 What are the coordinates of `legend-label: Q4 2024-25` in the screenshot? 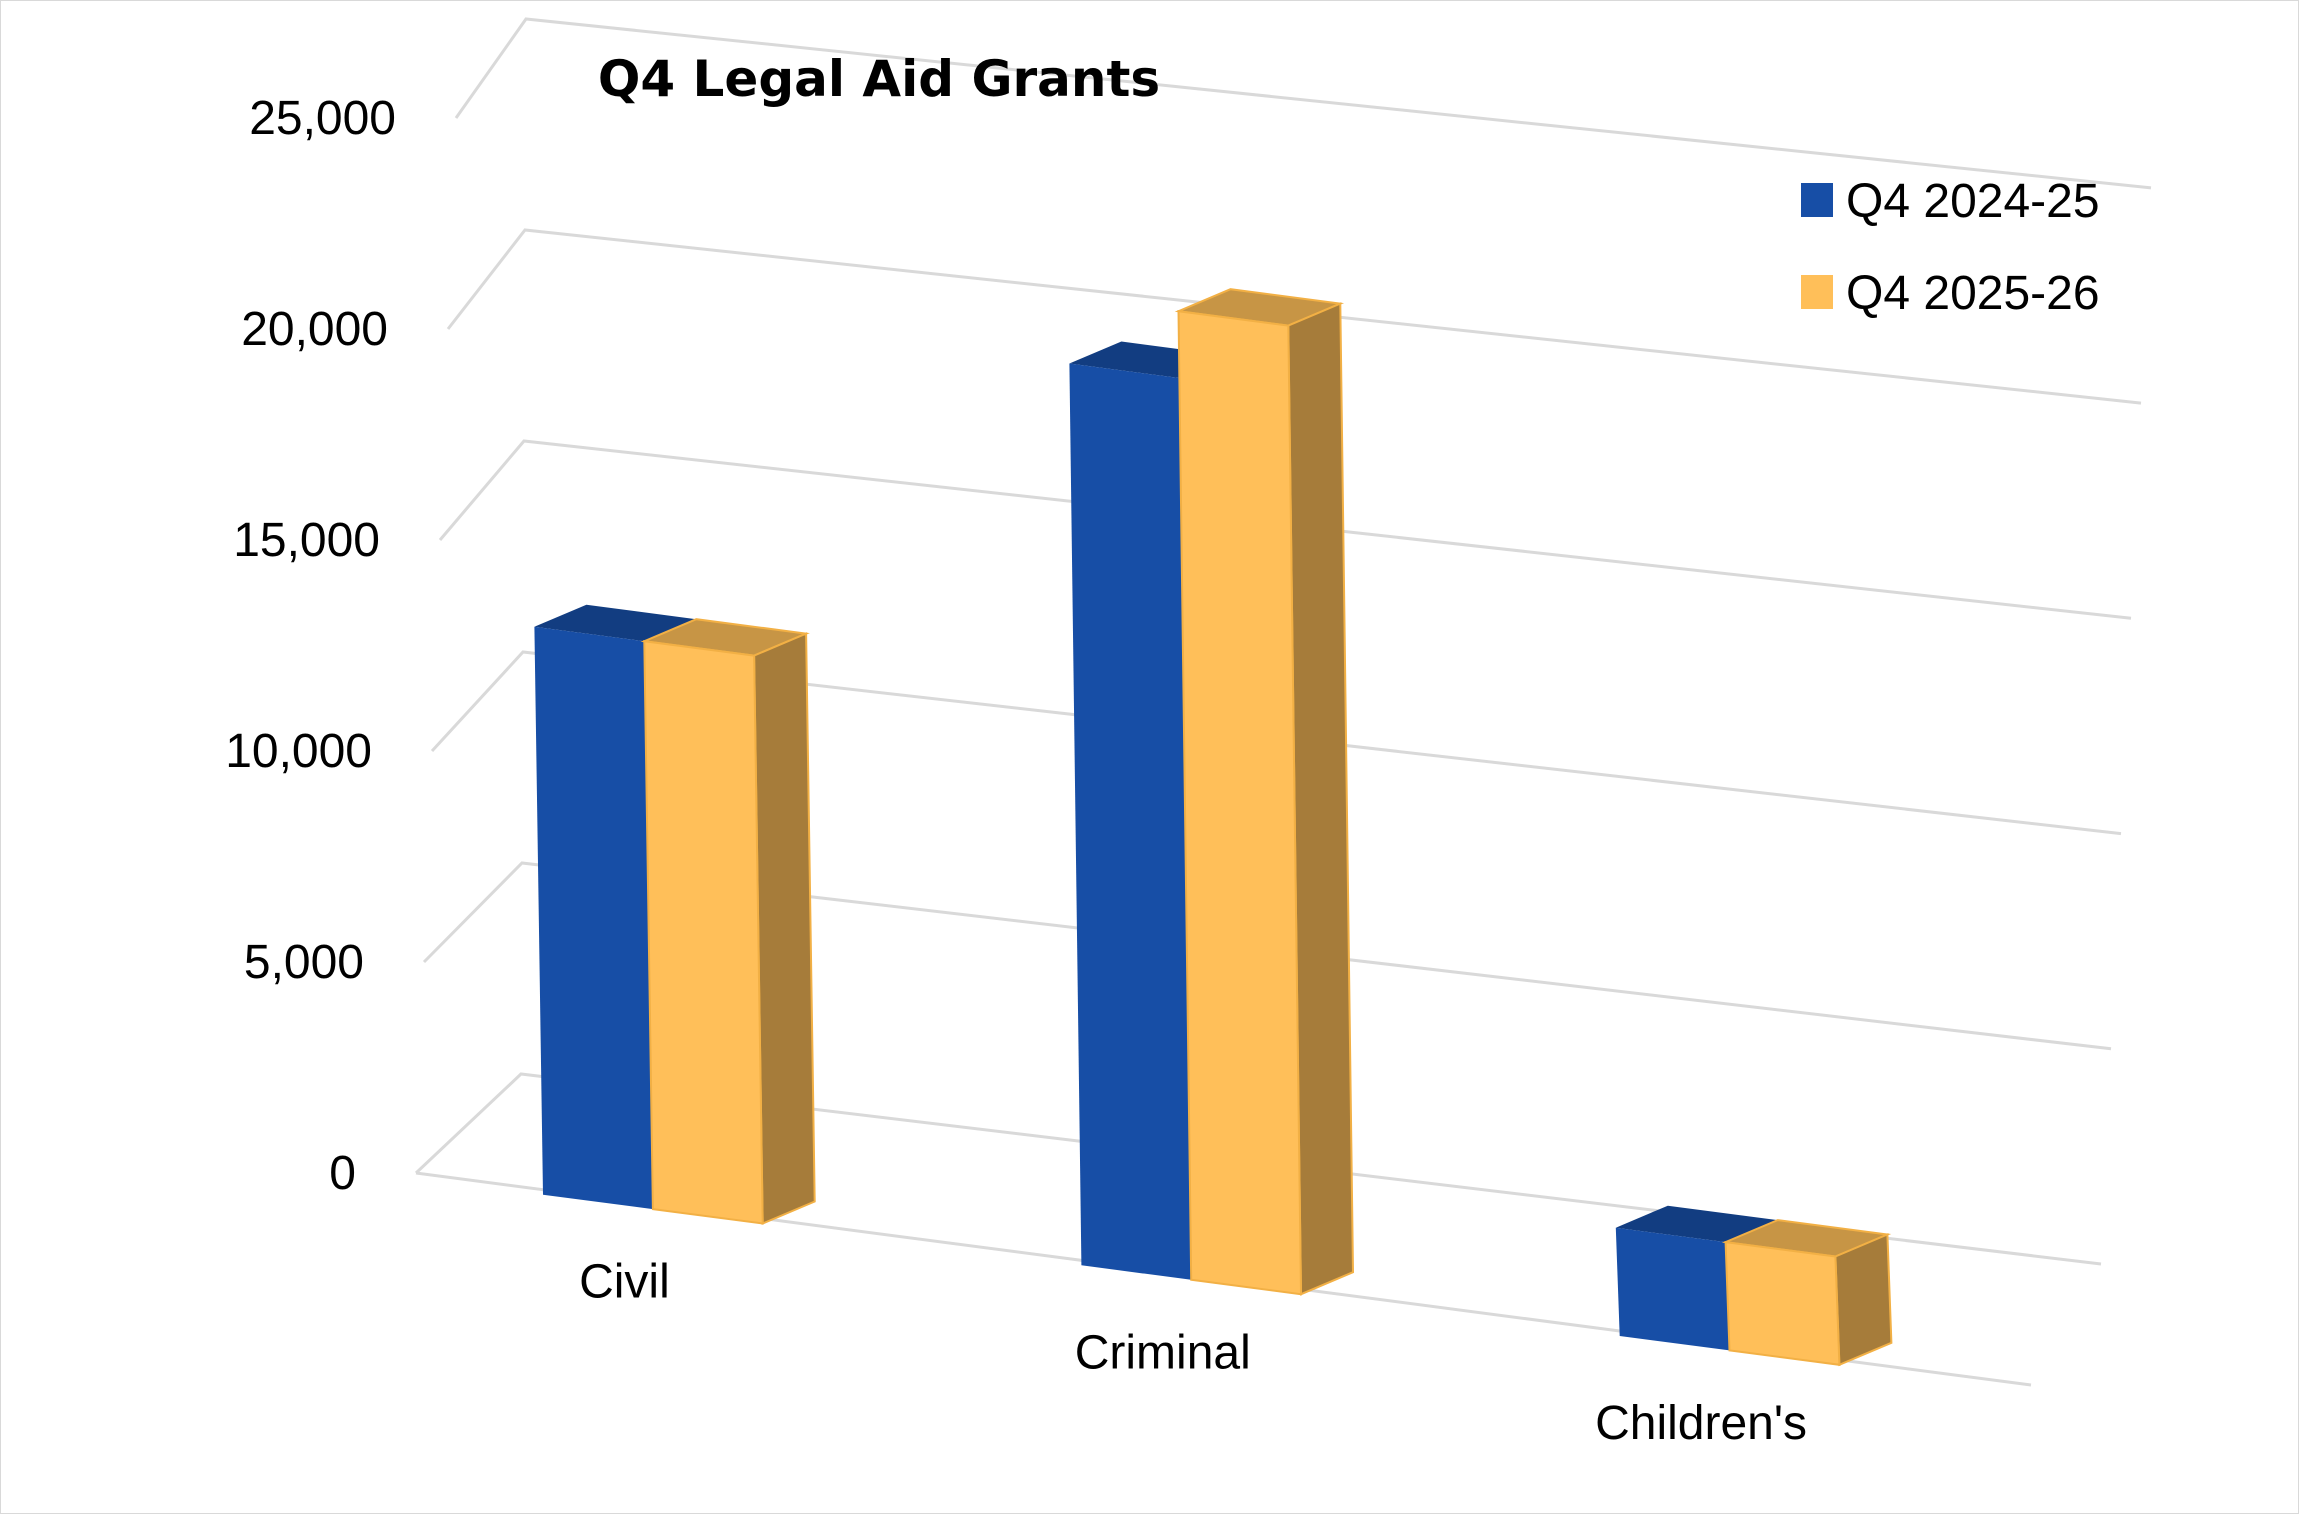 It's located at (1973, 201).